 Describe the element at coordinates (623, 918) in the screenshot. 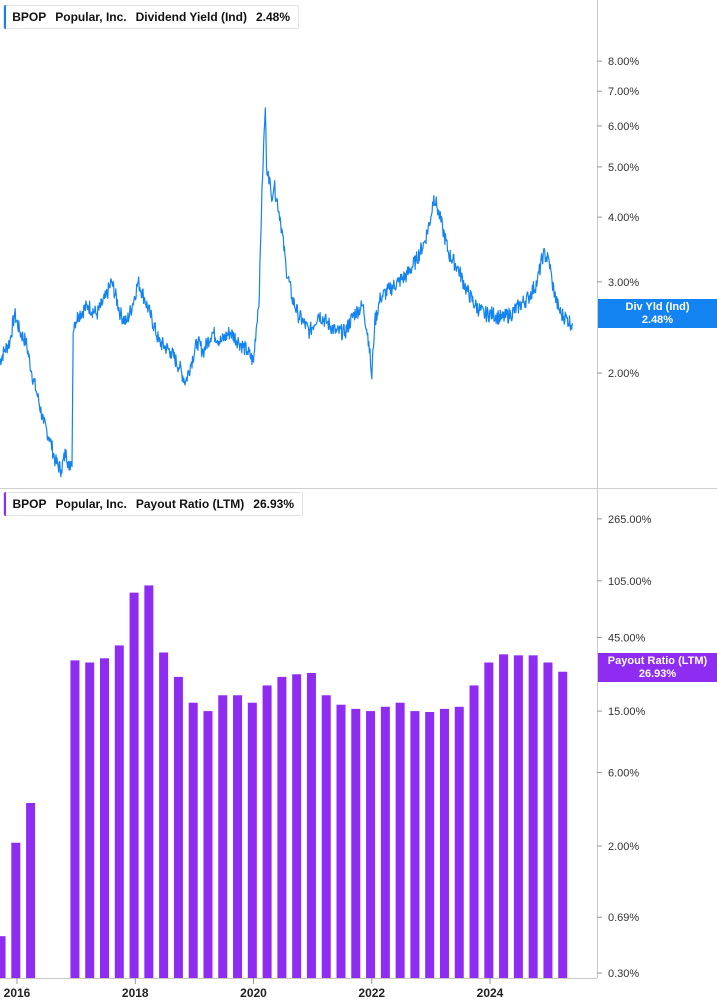

I see `ytick-label: 0.69%` at that location.